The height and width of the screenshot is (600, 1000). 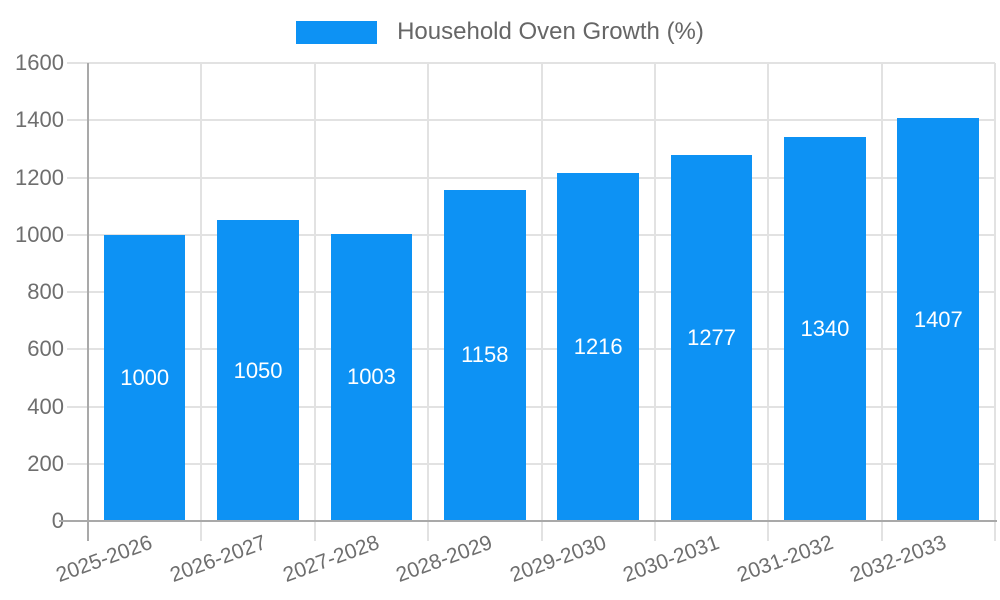 What do you see at coordinates (337, 32) in the screenshot?
I see `legend-swatch` at bounding box center [337, 32].